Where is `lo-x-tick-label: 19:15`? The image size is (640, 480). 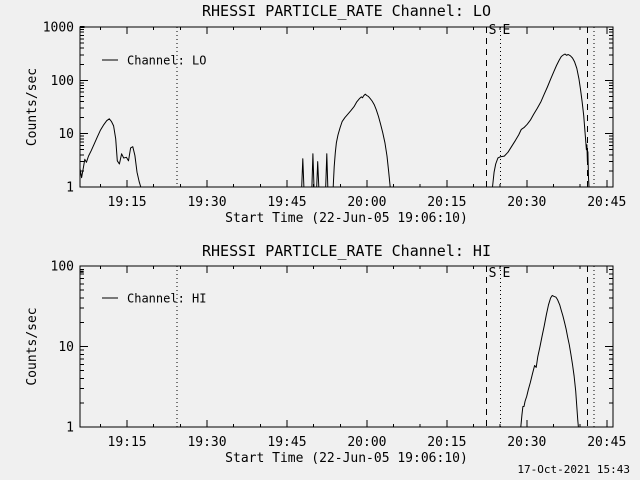
lo-x-tick-label: 19:15 is located at coordinates (127, 202).